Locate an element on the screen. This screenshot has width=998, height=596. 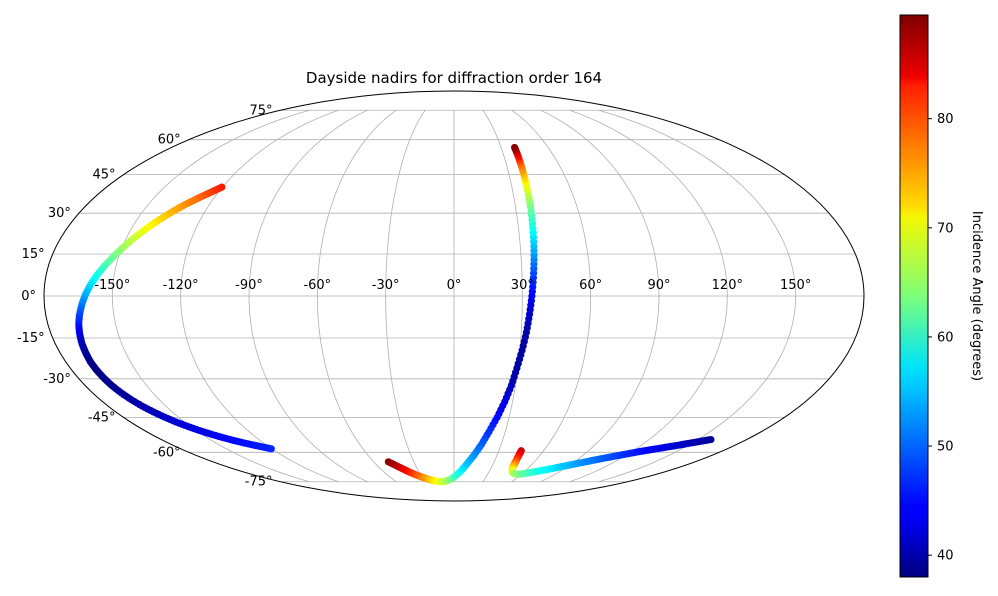
lat-tick-label: 30° is located at coordinates (59, 213).